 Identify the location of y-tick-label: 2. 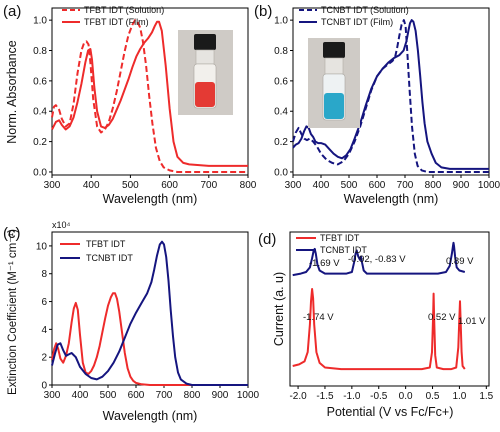
(44, 358).